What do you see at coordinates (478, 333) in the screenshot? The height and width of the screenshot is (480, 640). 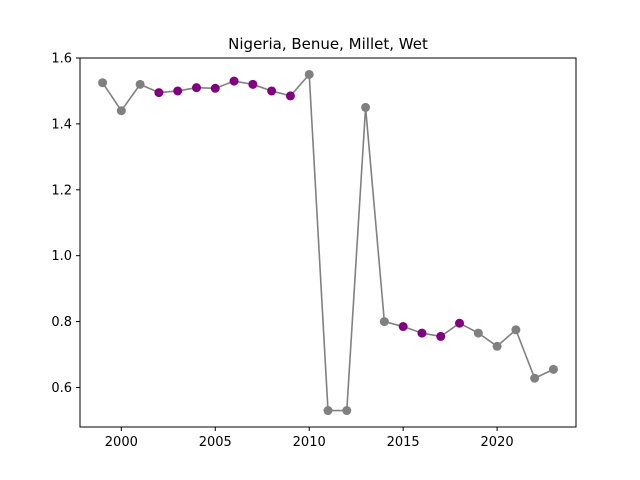 I see `data-point-2019` at bounding box center [478, 333].